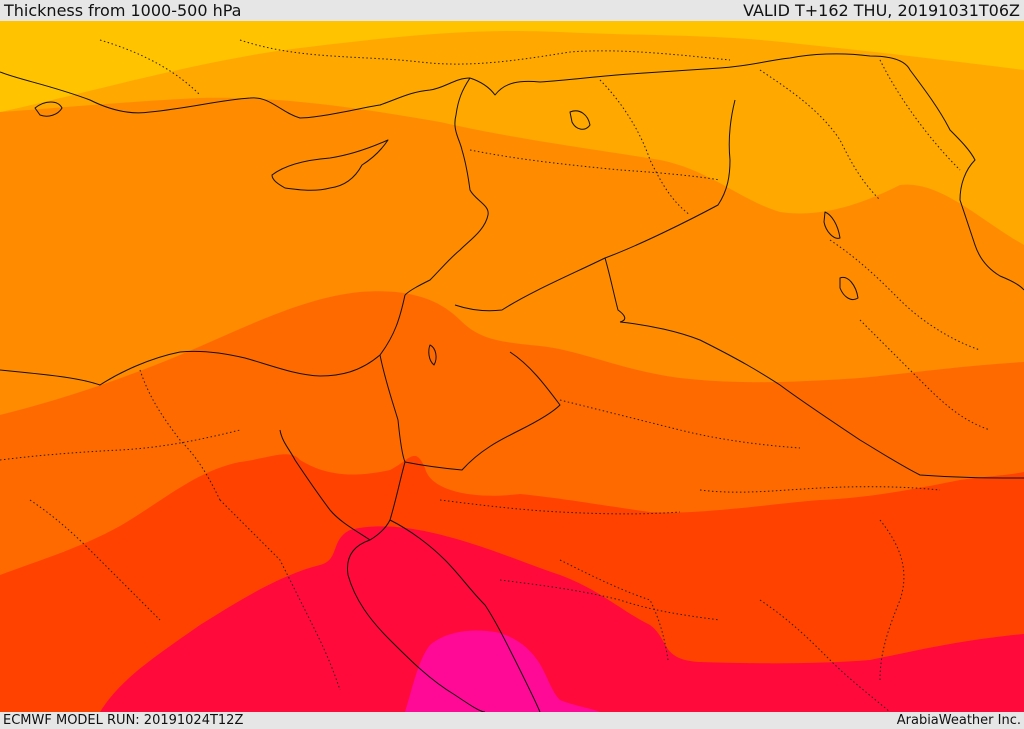  What do you see at coordinates (881, 10) in the screenshot?
I see `valid-time: VALID T+162 THU, 20191031T06Z` at bounding box center [881, 10].